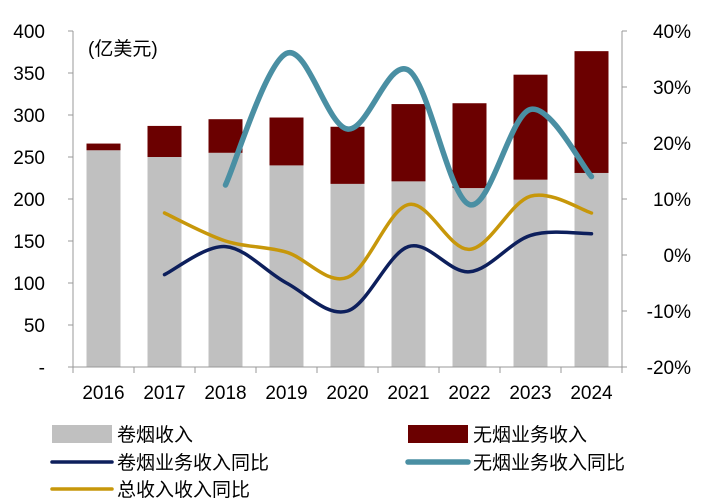 The image size is (714, 504). Describe the element at coordinates (378, 272) in the screenshot. I see `line-cigarette-yoy` at that location.